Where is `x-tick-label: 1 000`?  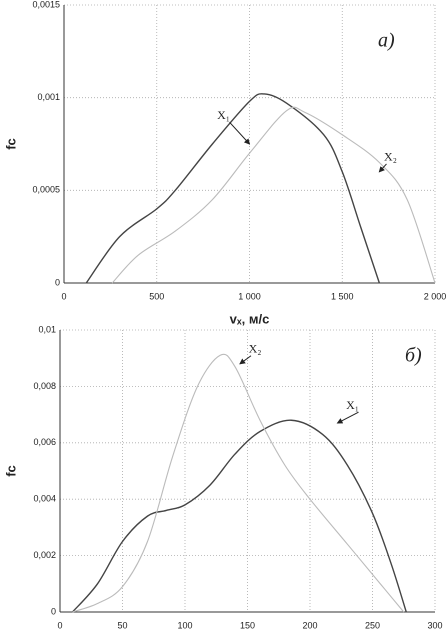
x-tick-label: 1 000 is located at coordinates (249, 296).